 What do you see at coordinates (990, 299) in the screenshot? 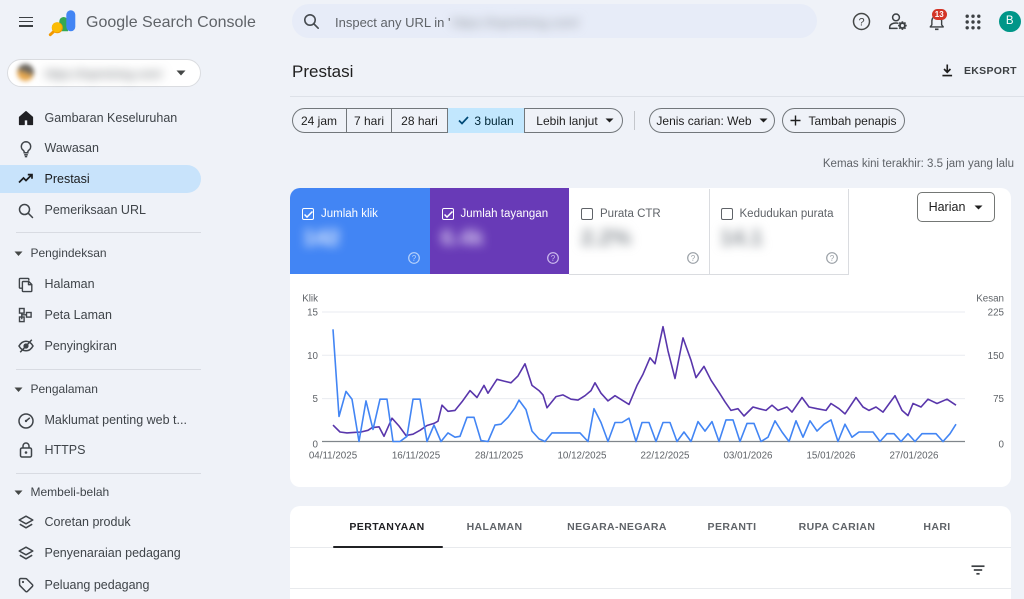
I see `svg-text: Kesan` at bounding box center [990, 299].